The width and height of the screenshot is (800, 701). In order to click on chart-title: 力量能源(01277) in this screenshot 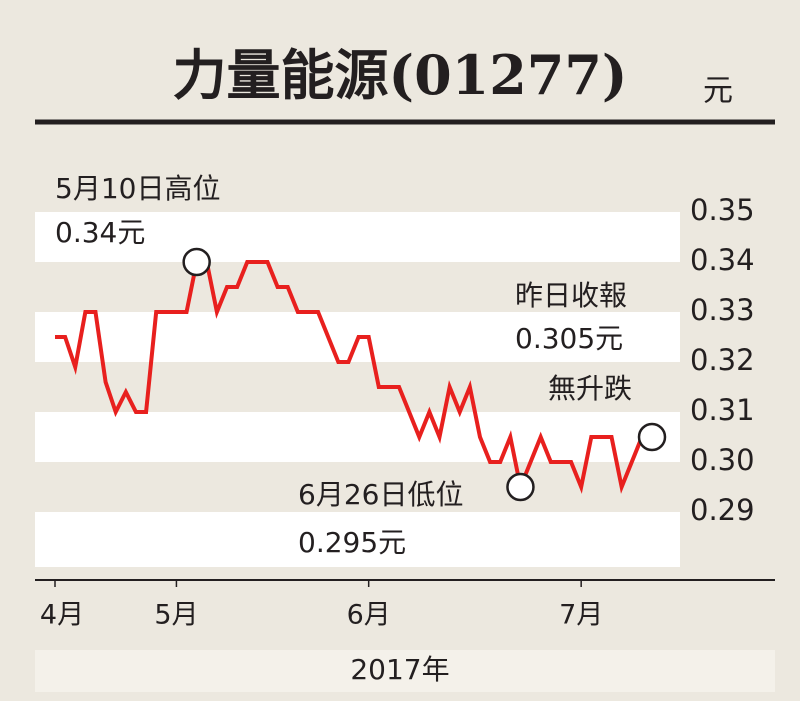, I will do `click(400, 75)`.